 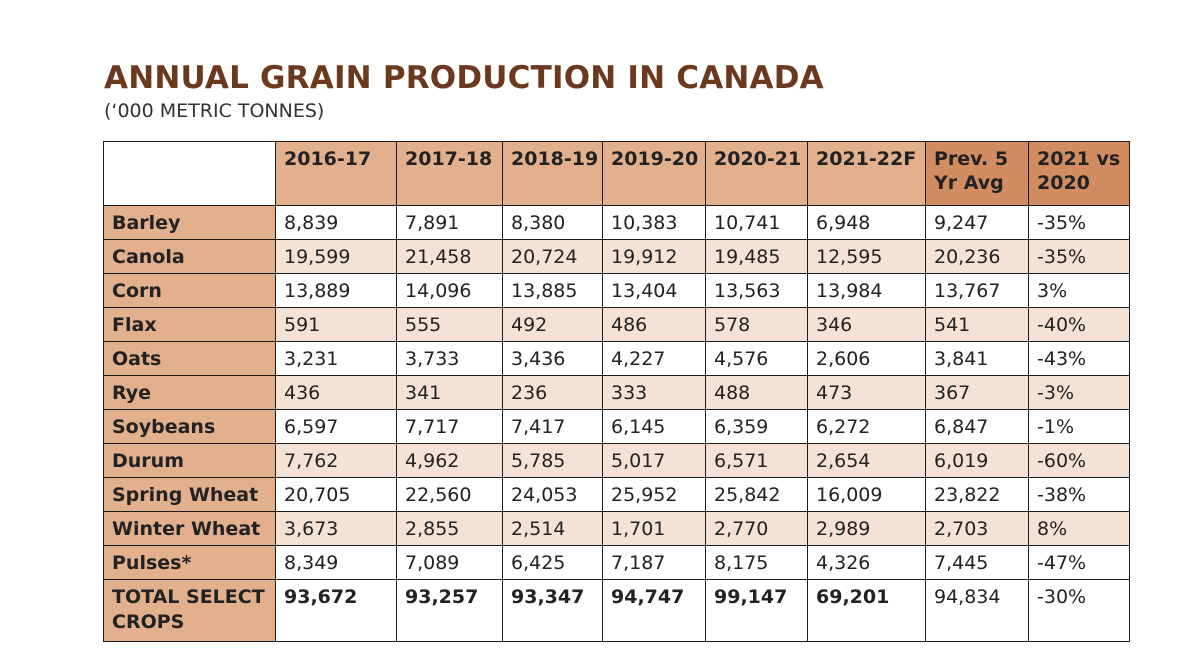 What do you see at coordinates (552, 528) in the screenshot?
I see `table-cell: 2,514` at bounding box center [552, 528].